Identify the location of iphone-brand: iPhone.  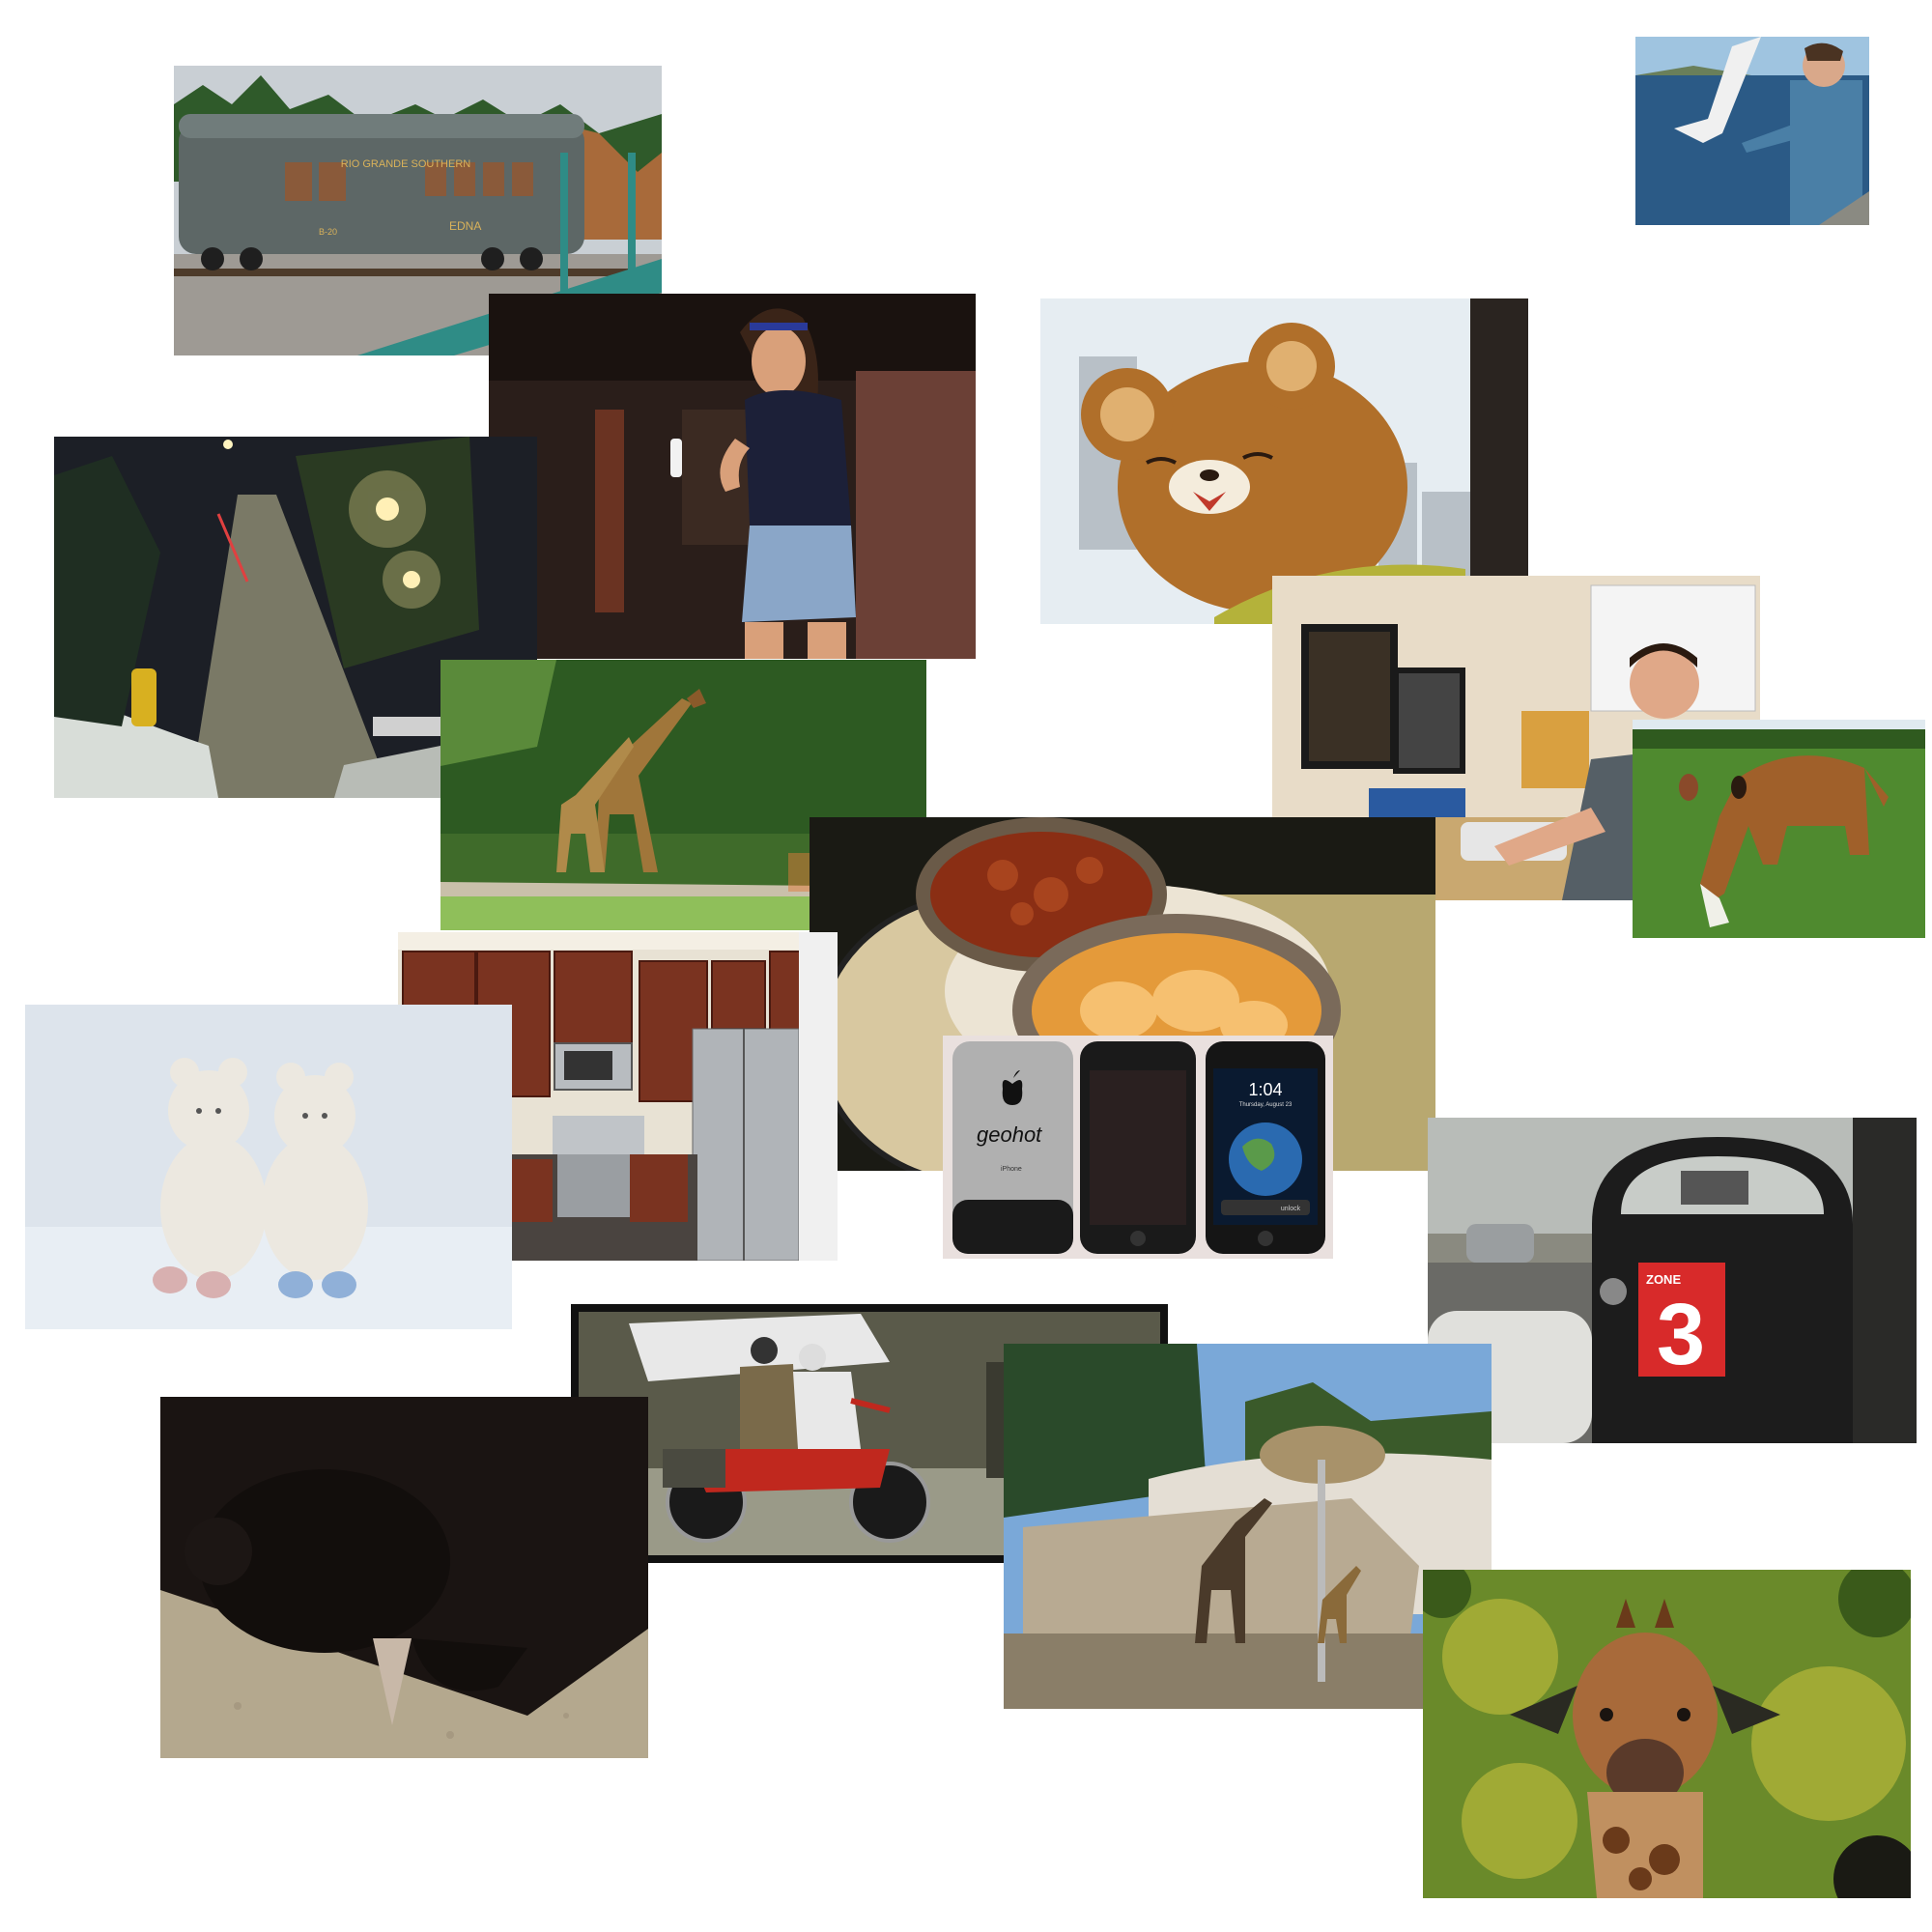
(1011, 1169).